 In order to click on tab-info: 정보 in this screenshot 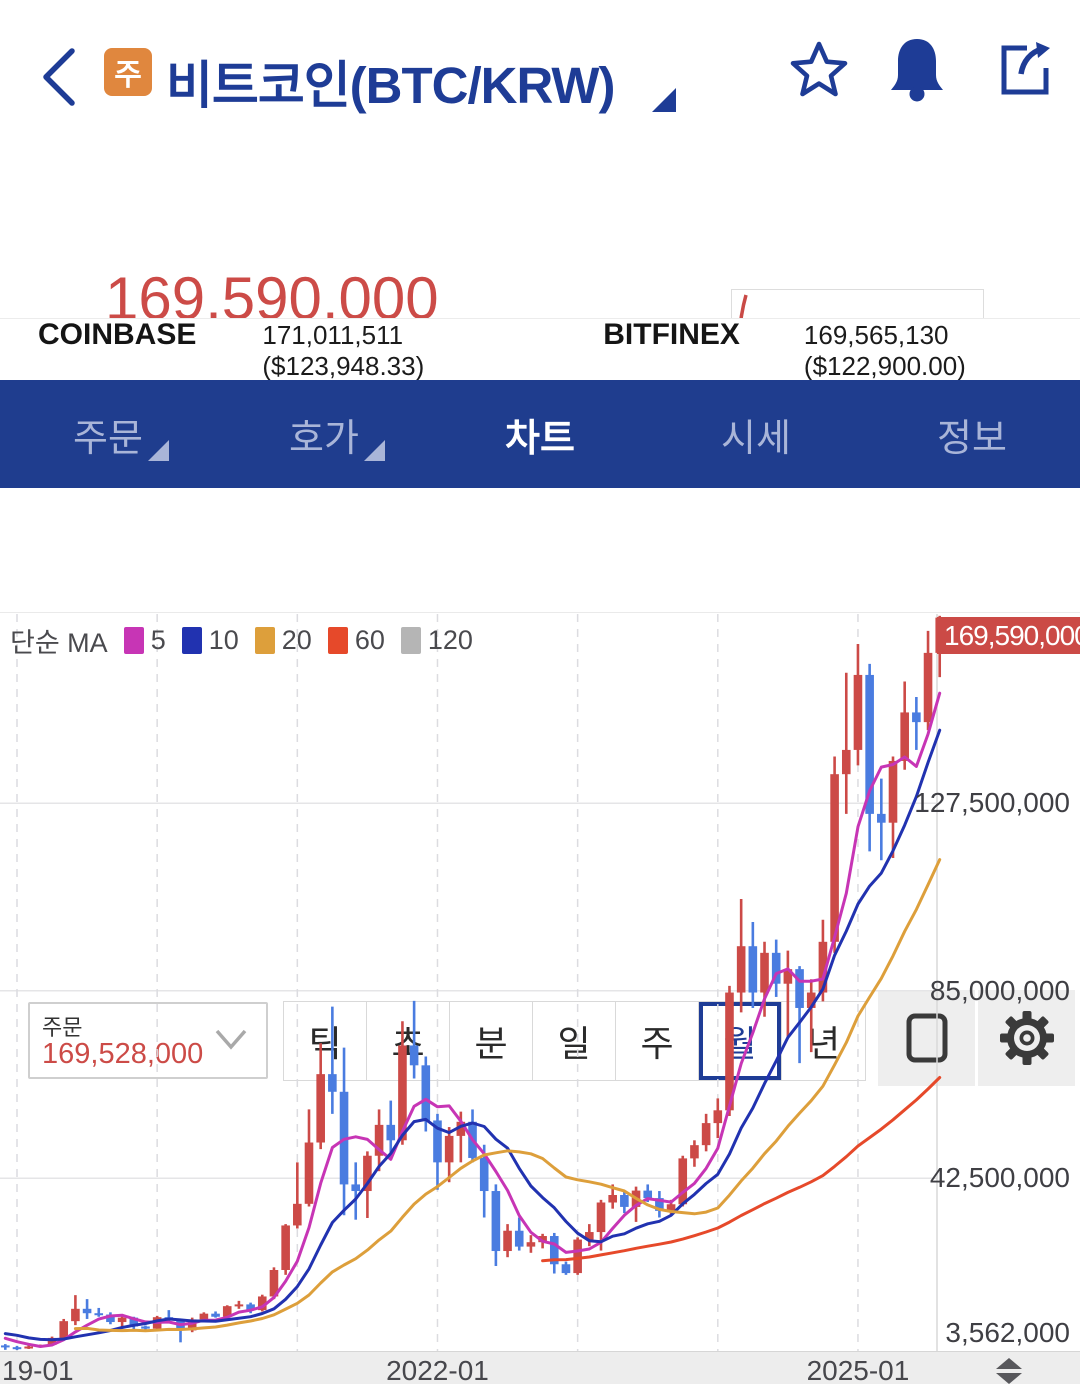, I will do `click(972, 434)`.